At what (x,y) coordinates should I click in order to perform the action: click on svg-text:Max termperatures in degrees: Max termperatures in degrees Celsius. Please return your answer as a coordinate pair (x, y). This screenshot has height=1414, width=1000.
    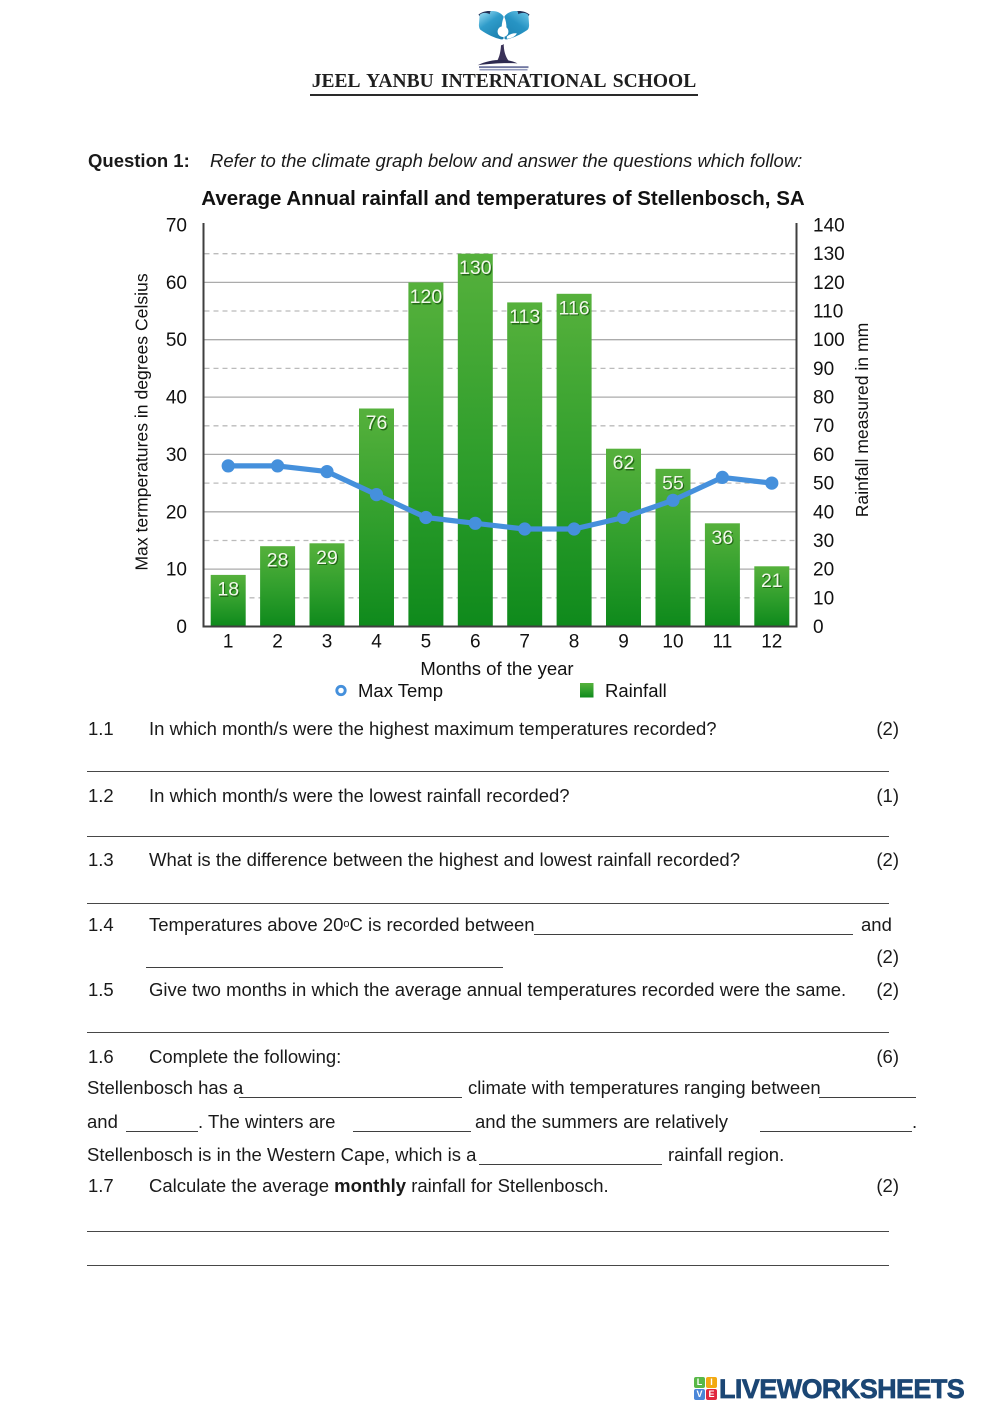
    Looking at the image, I should click on (142, 421).